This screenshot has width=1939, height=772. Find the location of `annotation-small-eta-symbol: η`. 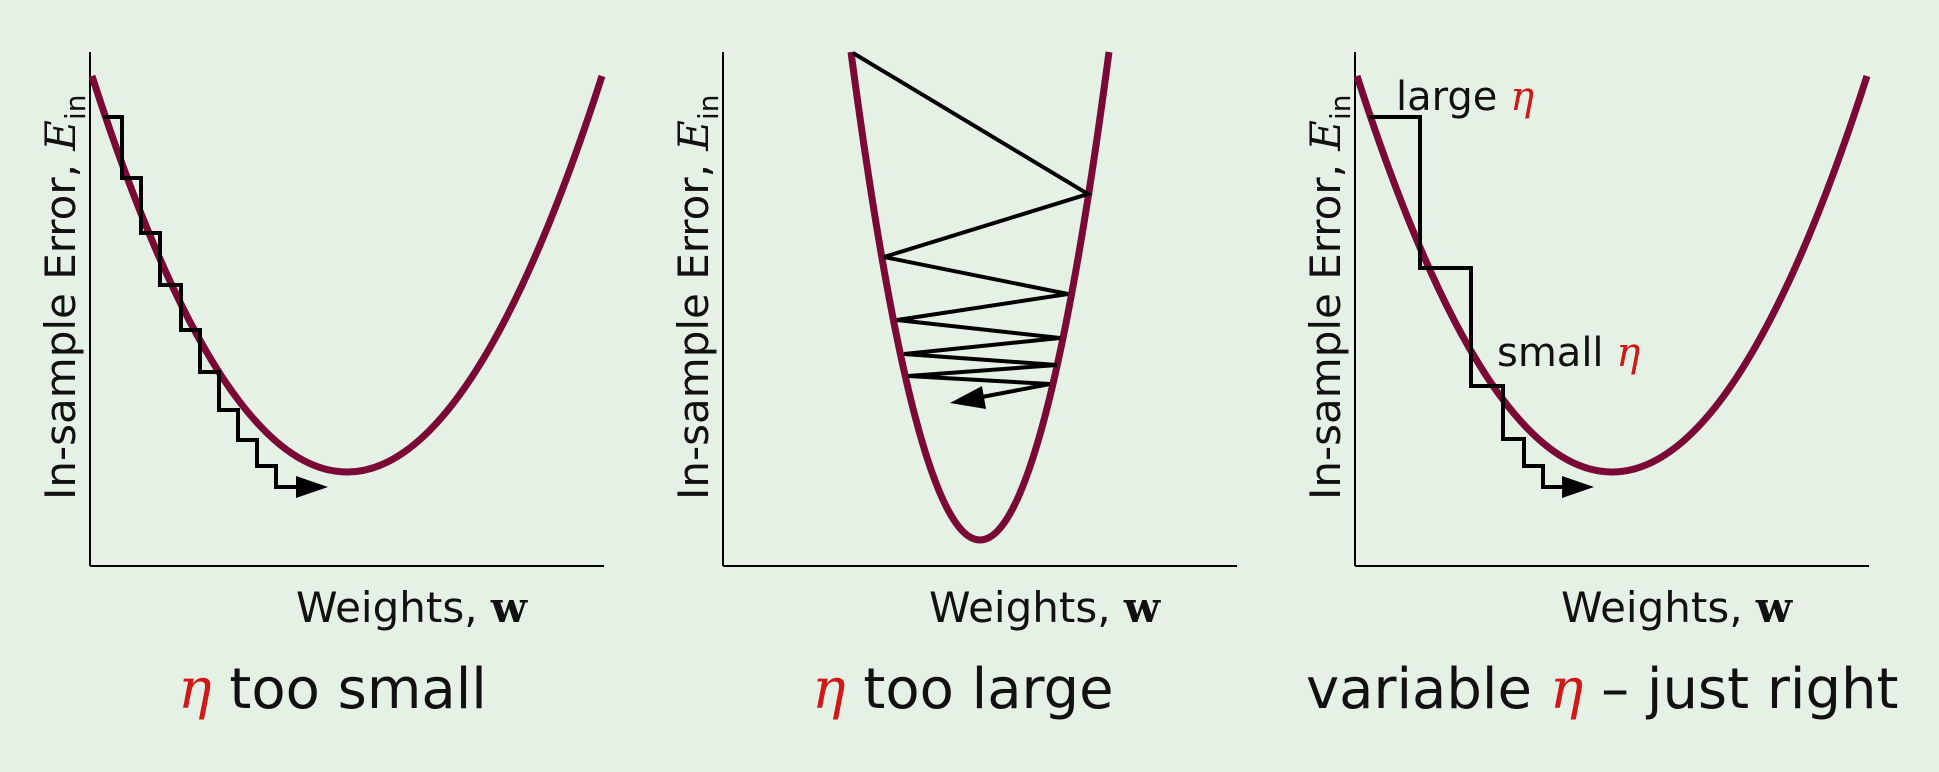

annotation-small-eta-symbol: η is located at coordinates (1628, 353).